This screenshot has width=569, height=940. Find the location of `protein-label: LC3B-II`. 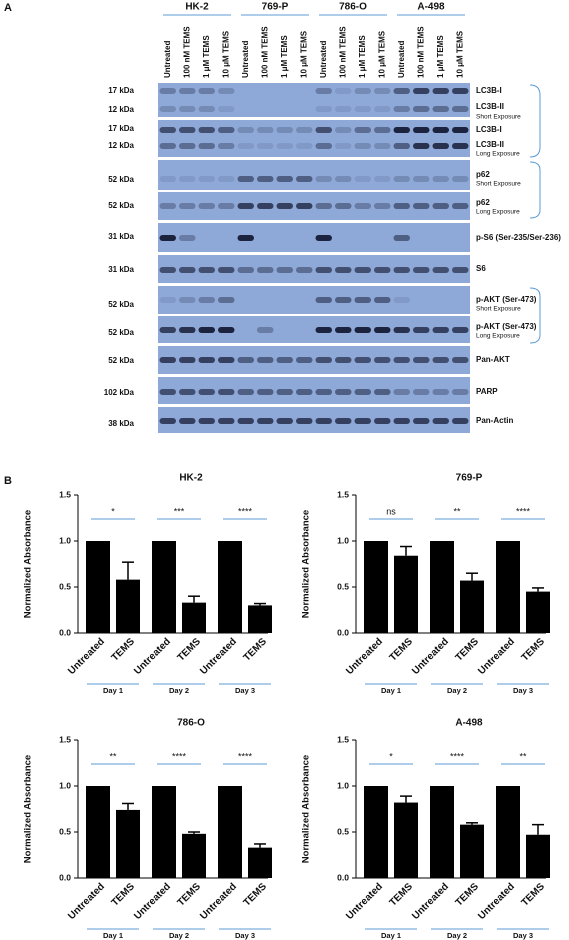

protein-label: LC3B-II is located at coordinates (490, 106).